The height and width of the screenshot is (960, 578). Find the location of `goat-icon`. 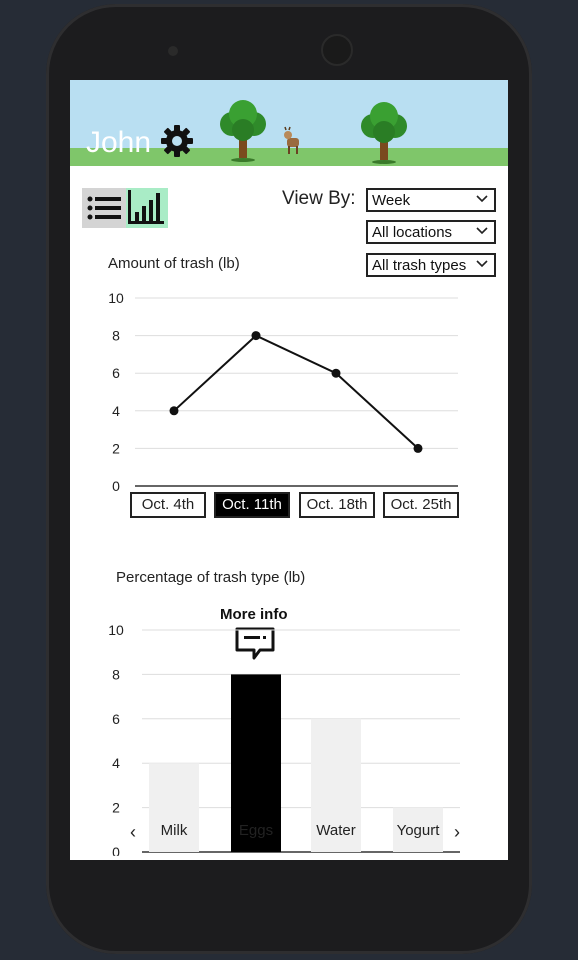

goat-icon is located at coordinates (291, 140).